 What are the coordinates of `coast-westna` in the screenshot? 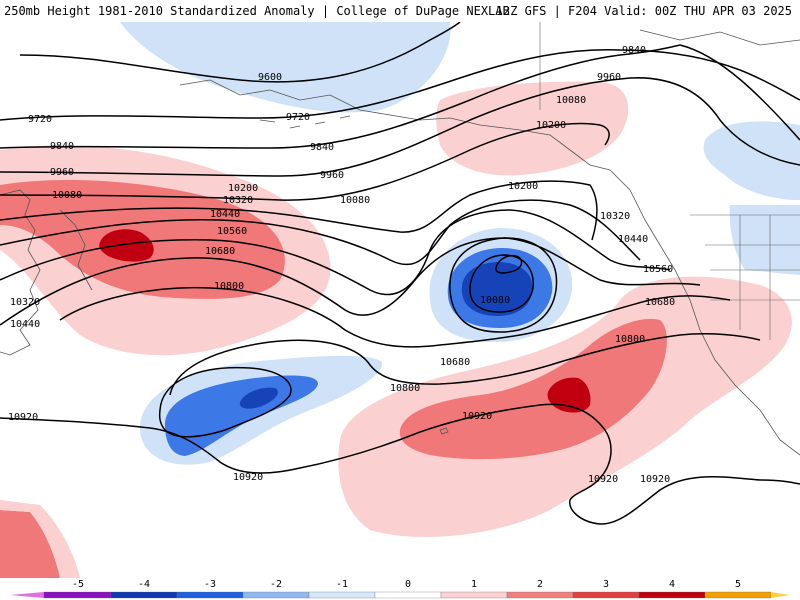 It's located at (704, 312).